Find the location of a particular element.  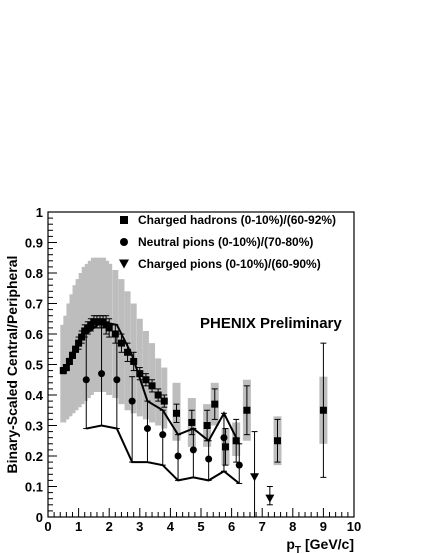

y-tick-label: 0.7 is located at coordinates (34, 304).